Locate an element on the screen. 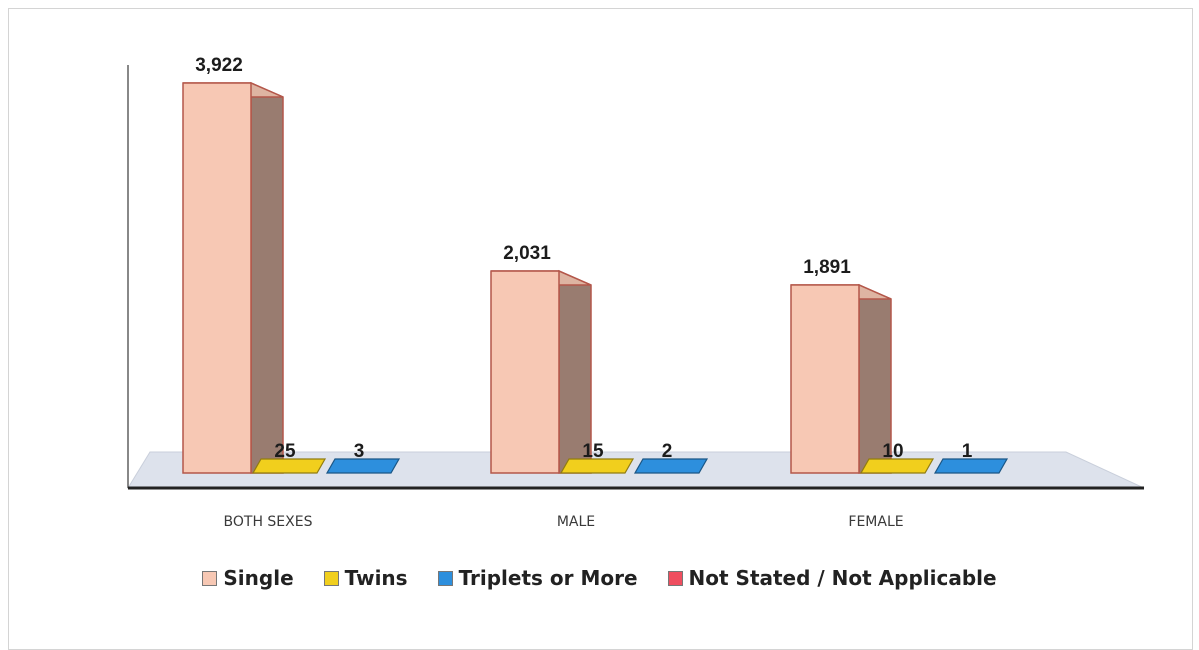 Image resolution: width=1199 pixels, height=650 pixels. legend-label-not-stated: Not Stated / Not Applicable is located at coordinates (842, 578).